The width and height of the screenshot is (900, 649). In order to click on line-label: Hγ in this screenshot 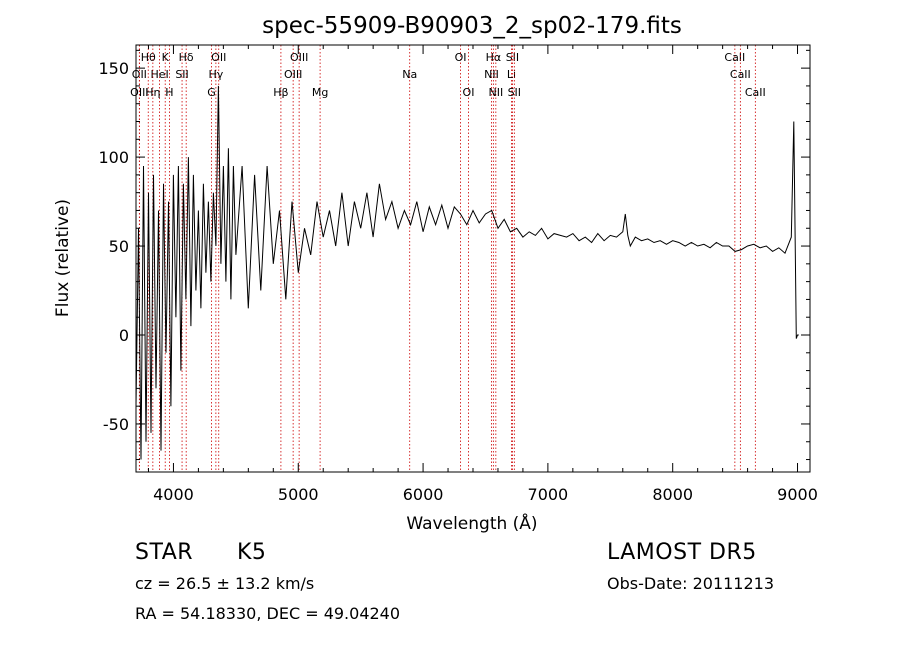, I will do `click(215, 74)`.